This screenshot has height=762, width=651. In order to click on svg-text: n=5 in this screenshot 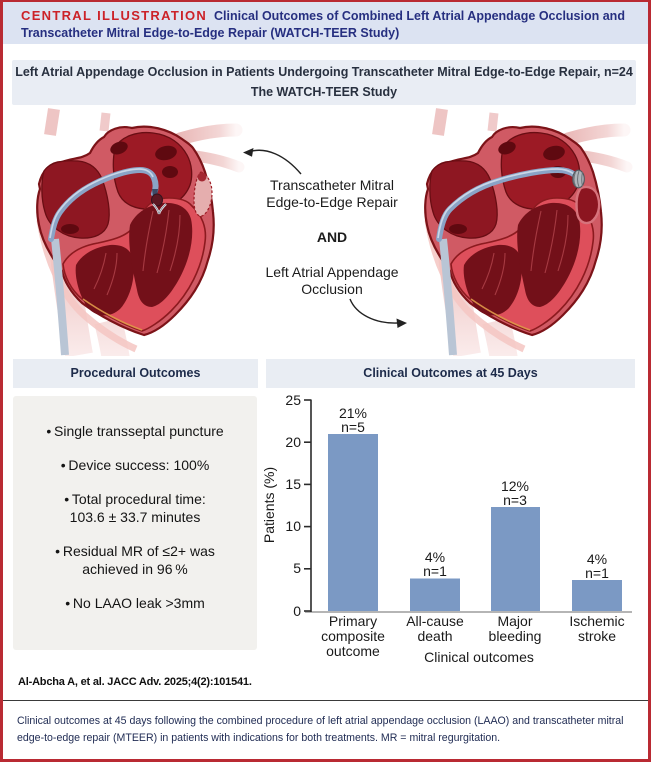, I will do `click(353, 427)`.